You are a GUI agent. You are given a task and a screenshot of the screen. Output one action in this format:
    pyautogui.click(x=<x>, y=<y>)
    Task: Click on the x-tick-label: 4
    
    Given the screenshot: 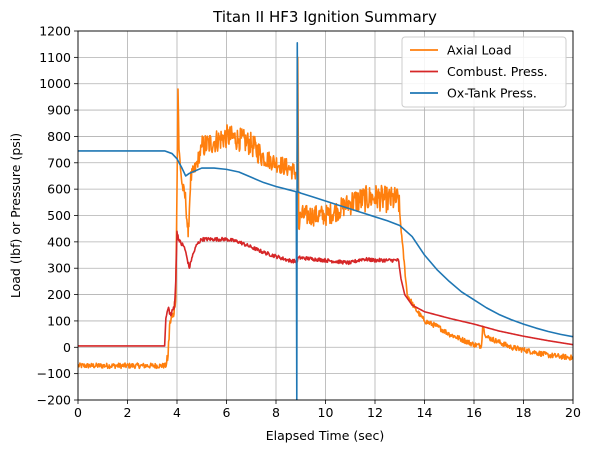 What is the action you would take?
    pyautogui.click(x=177, y=412)
    